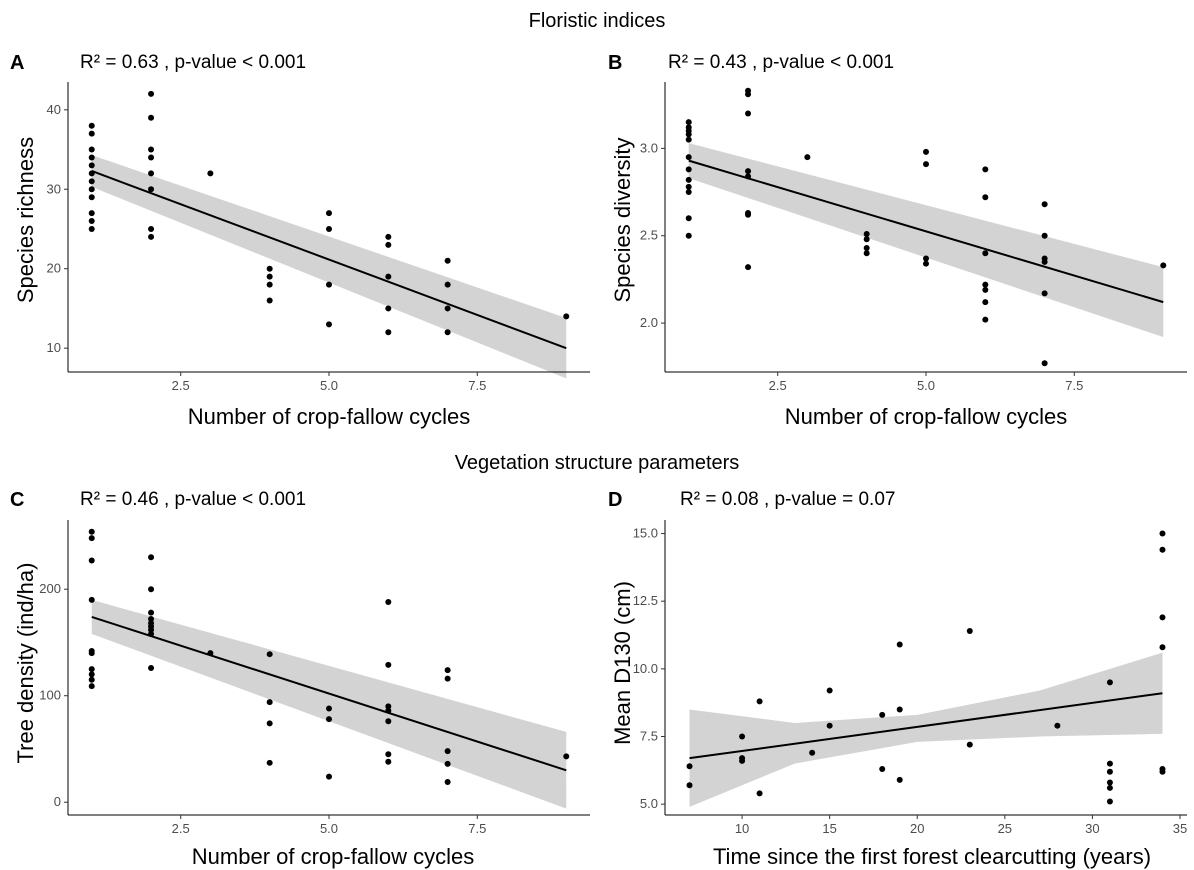 The image size is (1194, 870). What do you see at coordinates (622, 219) in the screenshot?
I see `y-axis-title: Species diversity` at bounding box center [622, 219].